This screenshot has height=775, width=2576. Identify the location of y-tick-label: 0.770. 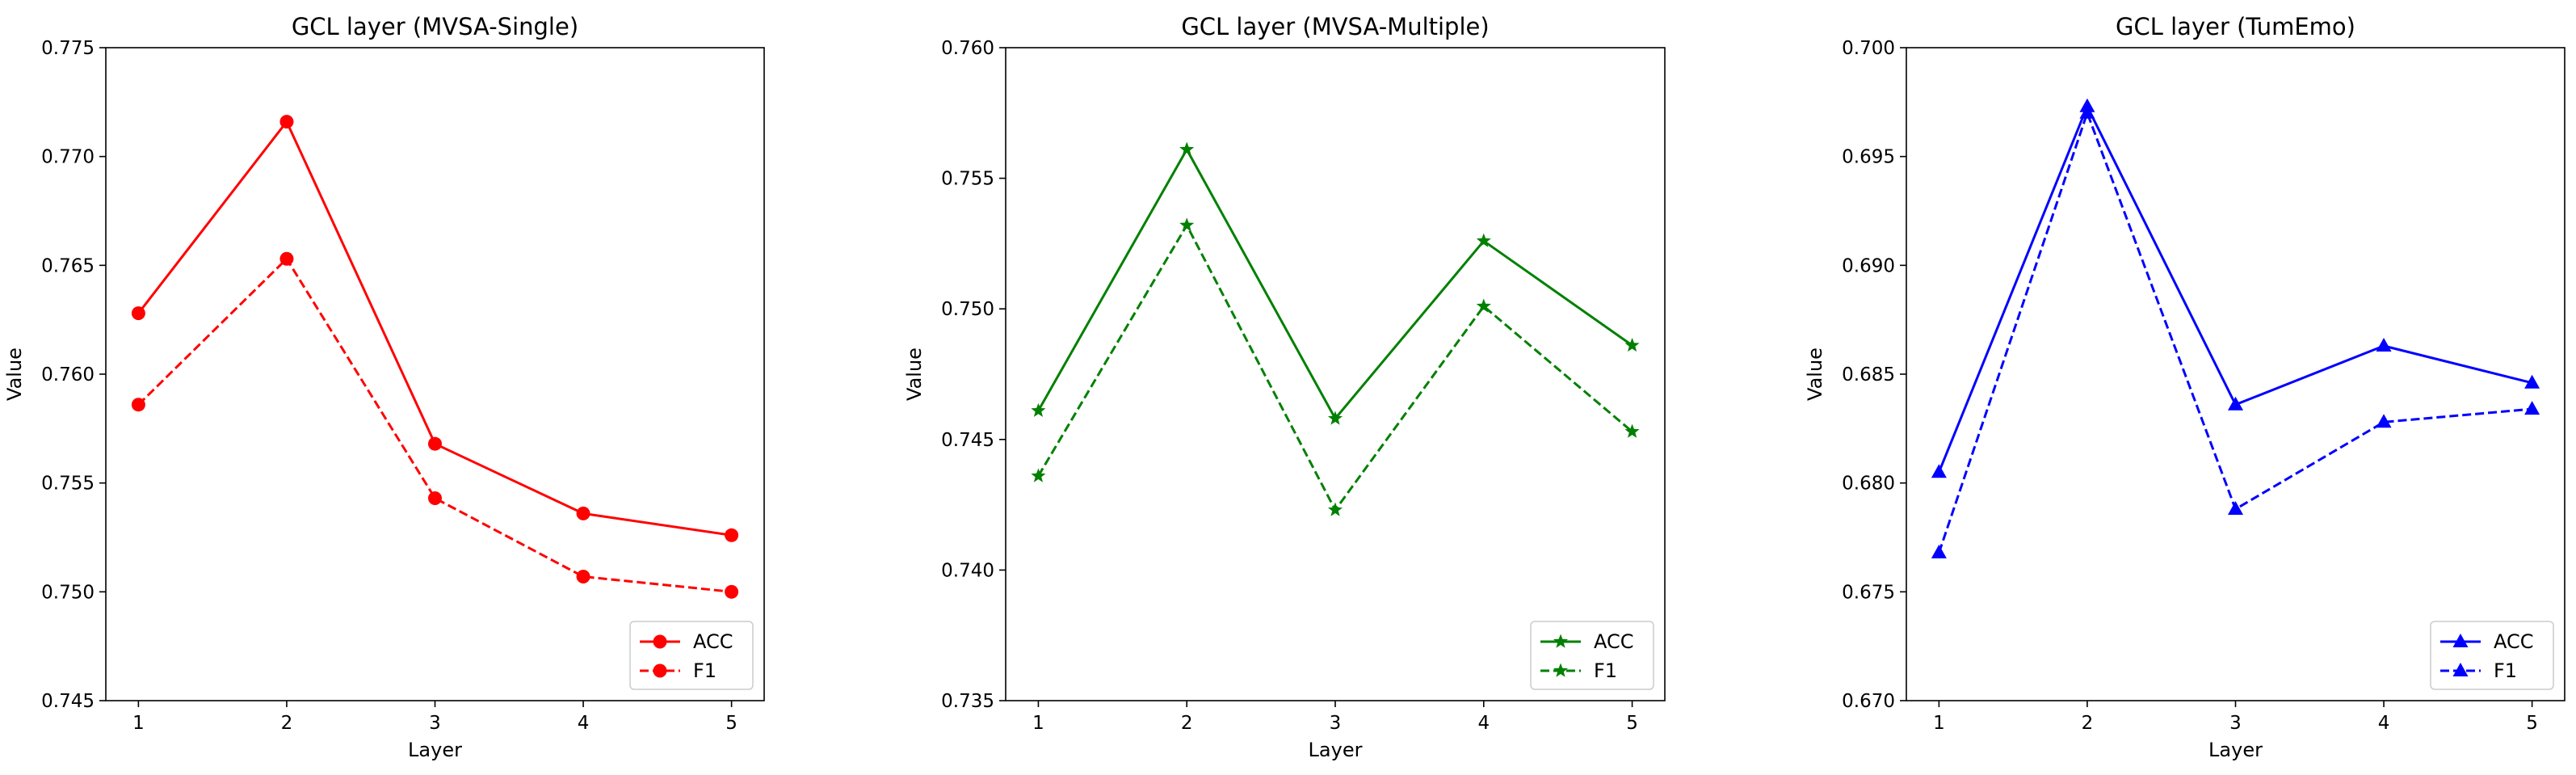
(68, 157).